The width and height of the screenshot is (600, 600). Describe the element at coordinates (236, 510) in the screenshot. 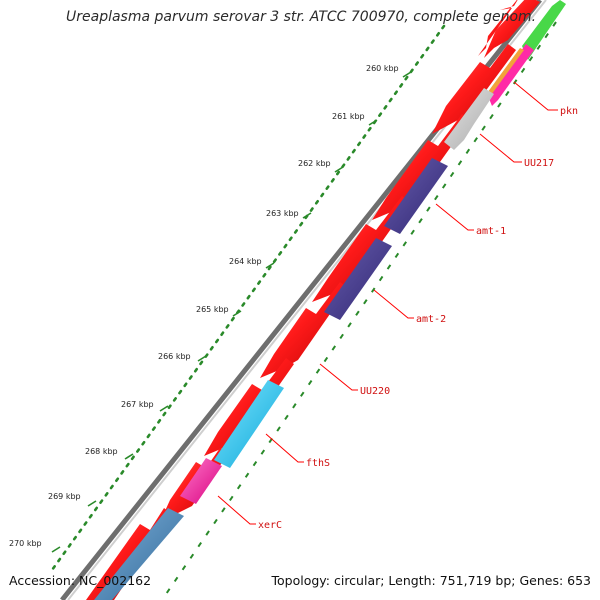

I see `callout-line-xerC` at that location.